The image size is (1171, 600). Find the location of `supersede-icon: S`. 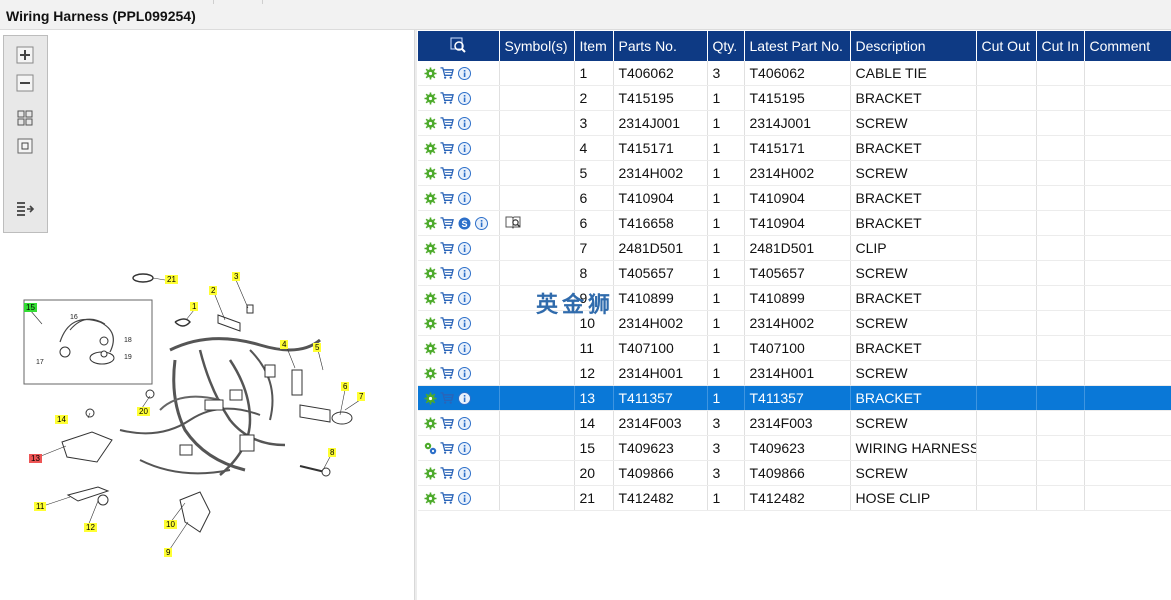

supersede-icon: S is located at coordinates (464, 223).